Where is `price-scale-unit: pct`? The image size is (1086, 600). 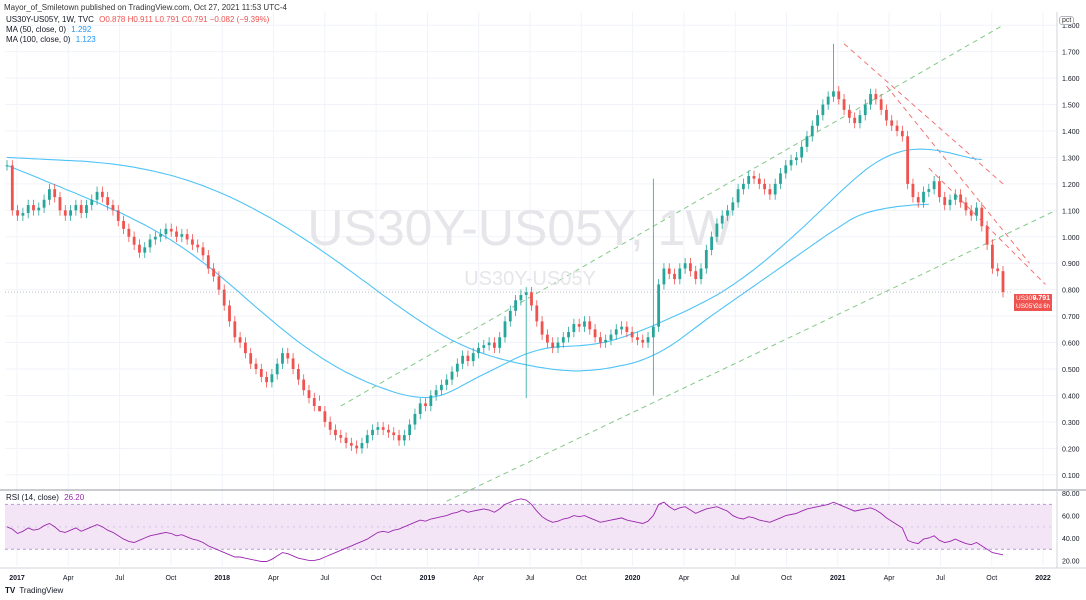 price-scale-unit: pct is located at coordinates (1067, 20).